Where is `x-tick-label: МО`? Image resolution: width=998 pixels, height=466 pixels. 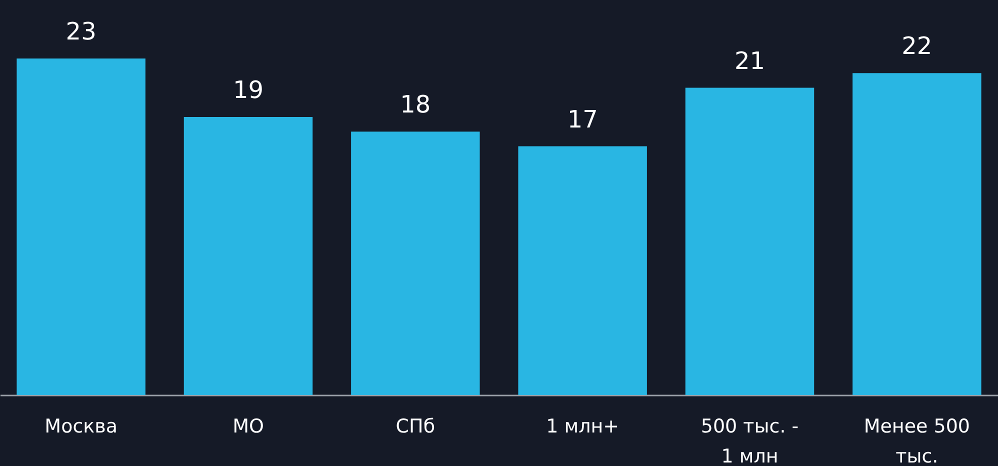 x-tick-label: МО is located at coordinates (248, 427).